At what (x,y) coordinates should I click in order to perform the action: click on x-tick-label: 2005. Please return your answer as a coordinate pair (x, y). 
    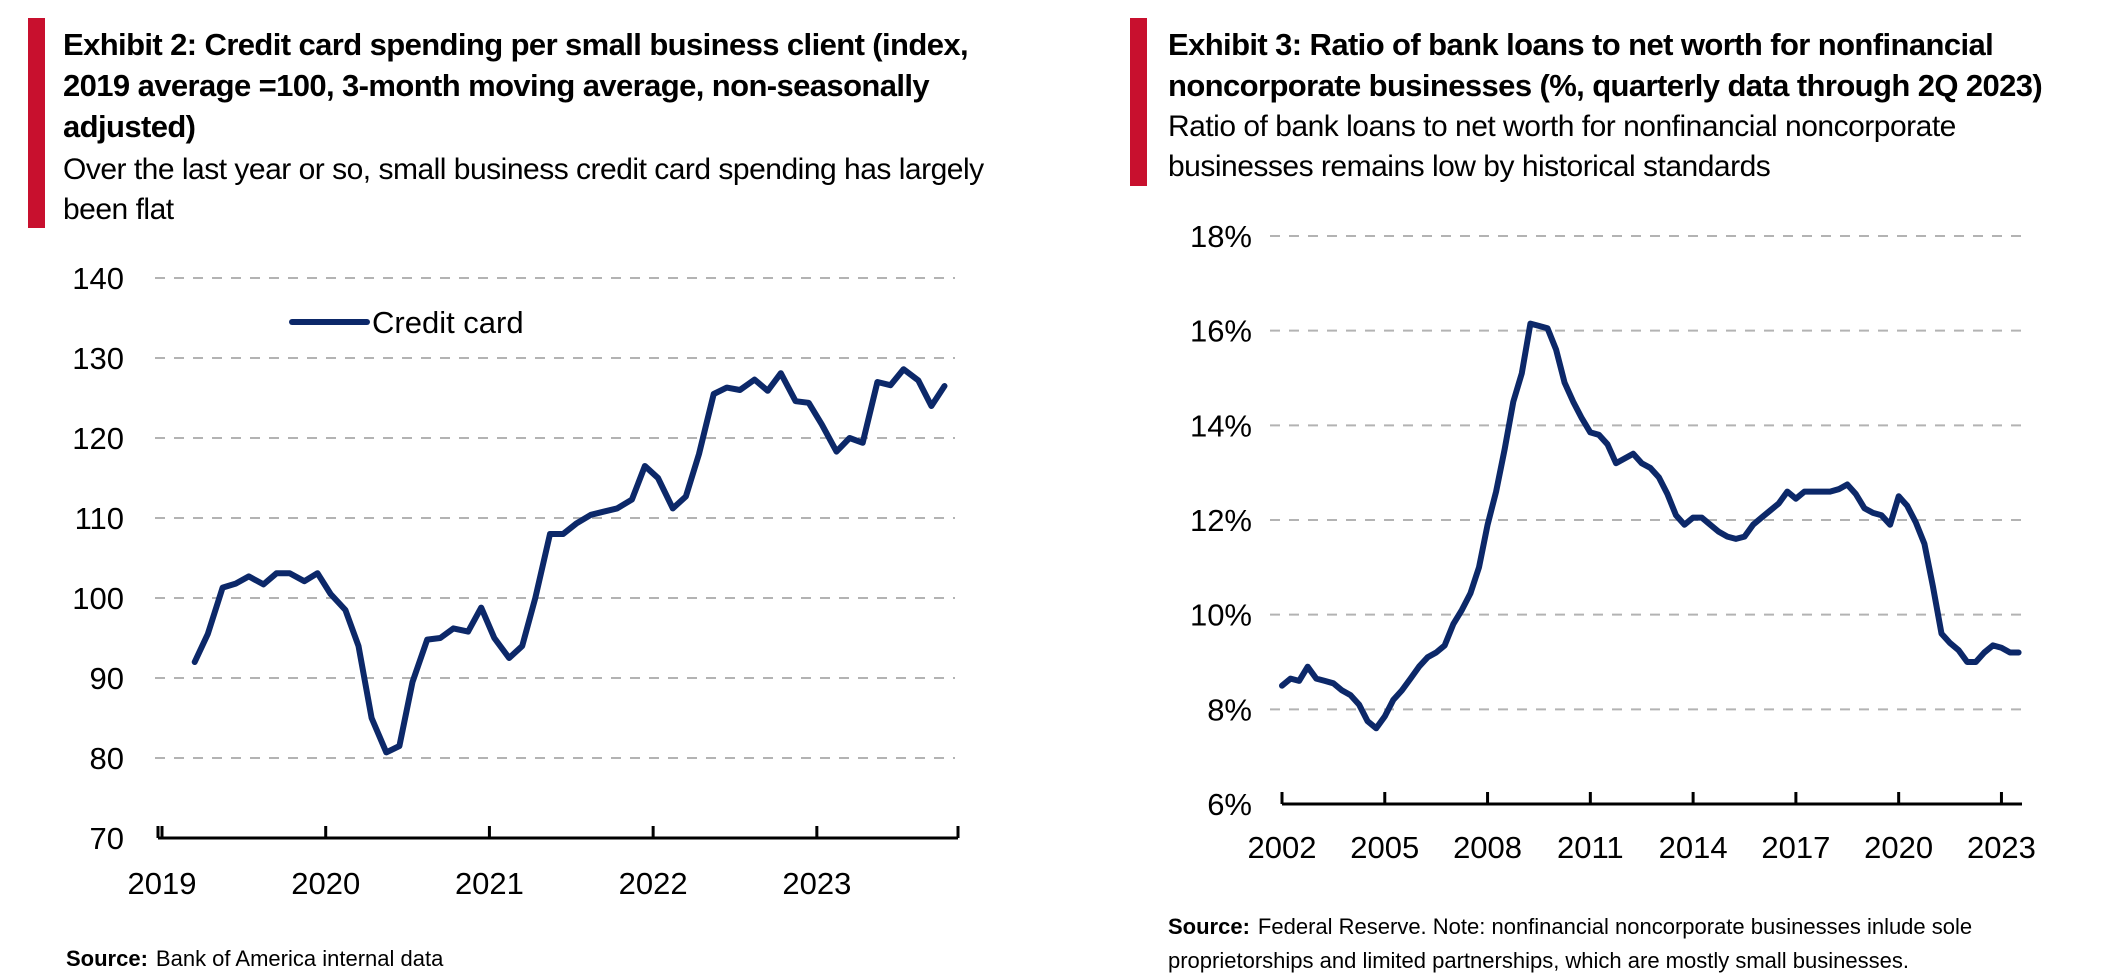
    Looking at the image, I should click on (1384, 847).